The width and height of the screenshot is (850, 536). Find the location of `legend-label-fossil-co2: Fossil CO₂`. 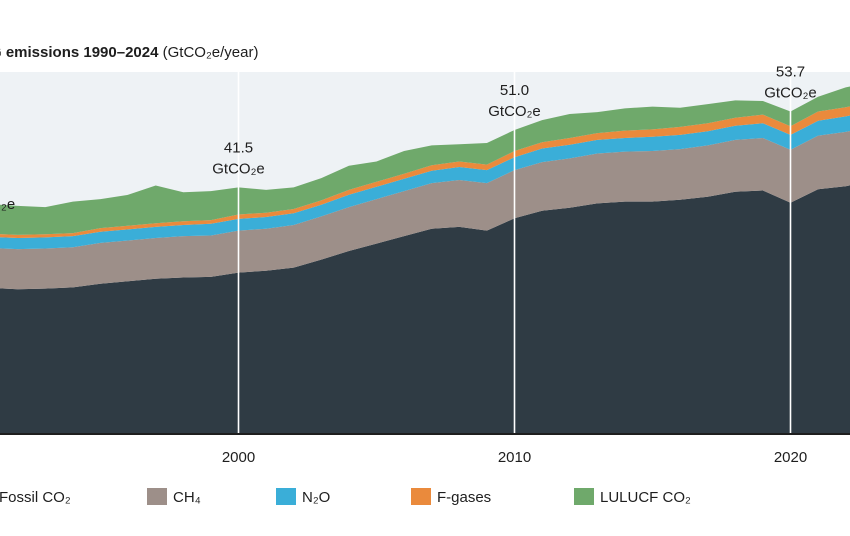

legend-label-fossil-co2: Fossil CO₂ is located at coordinates (35, 497).